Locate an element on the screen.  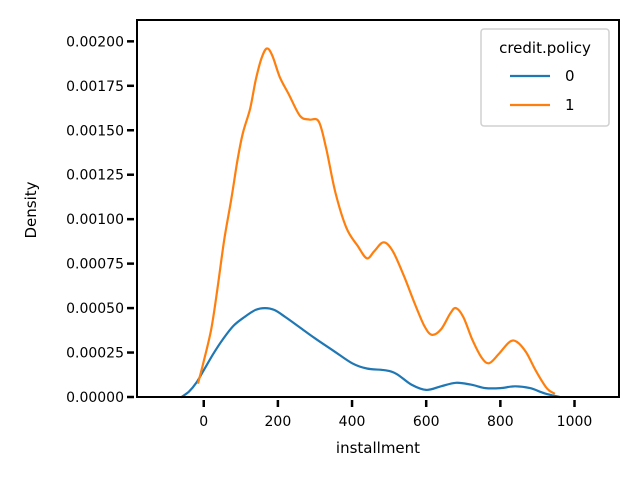
legend-box is located at coordinates (545, 77).